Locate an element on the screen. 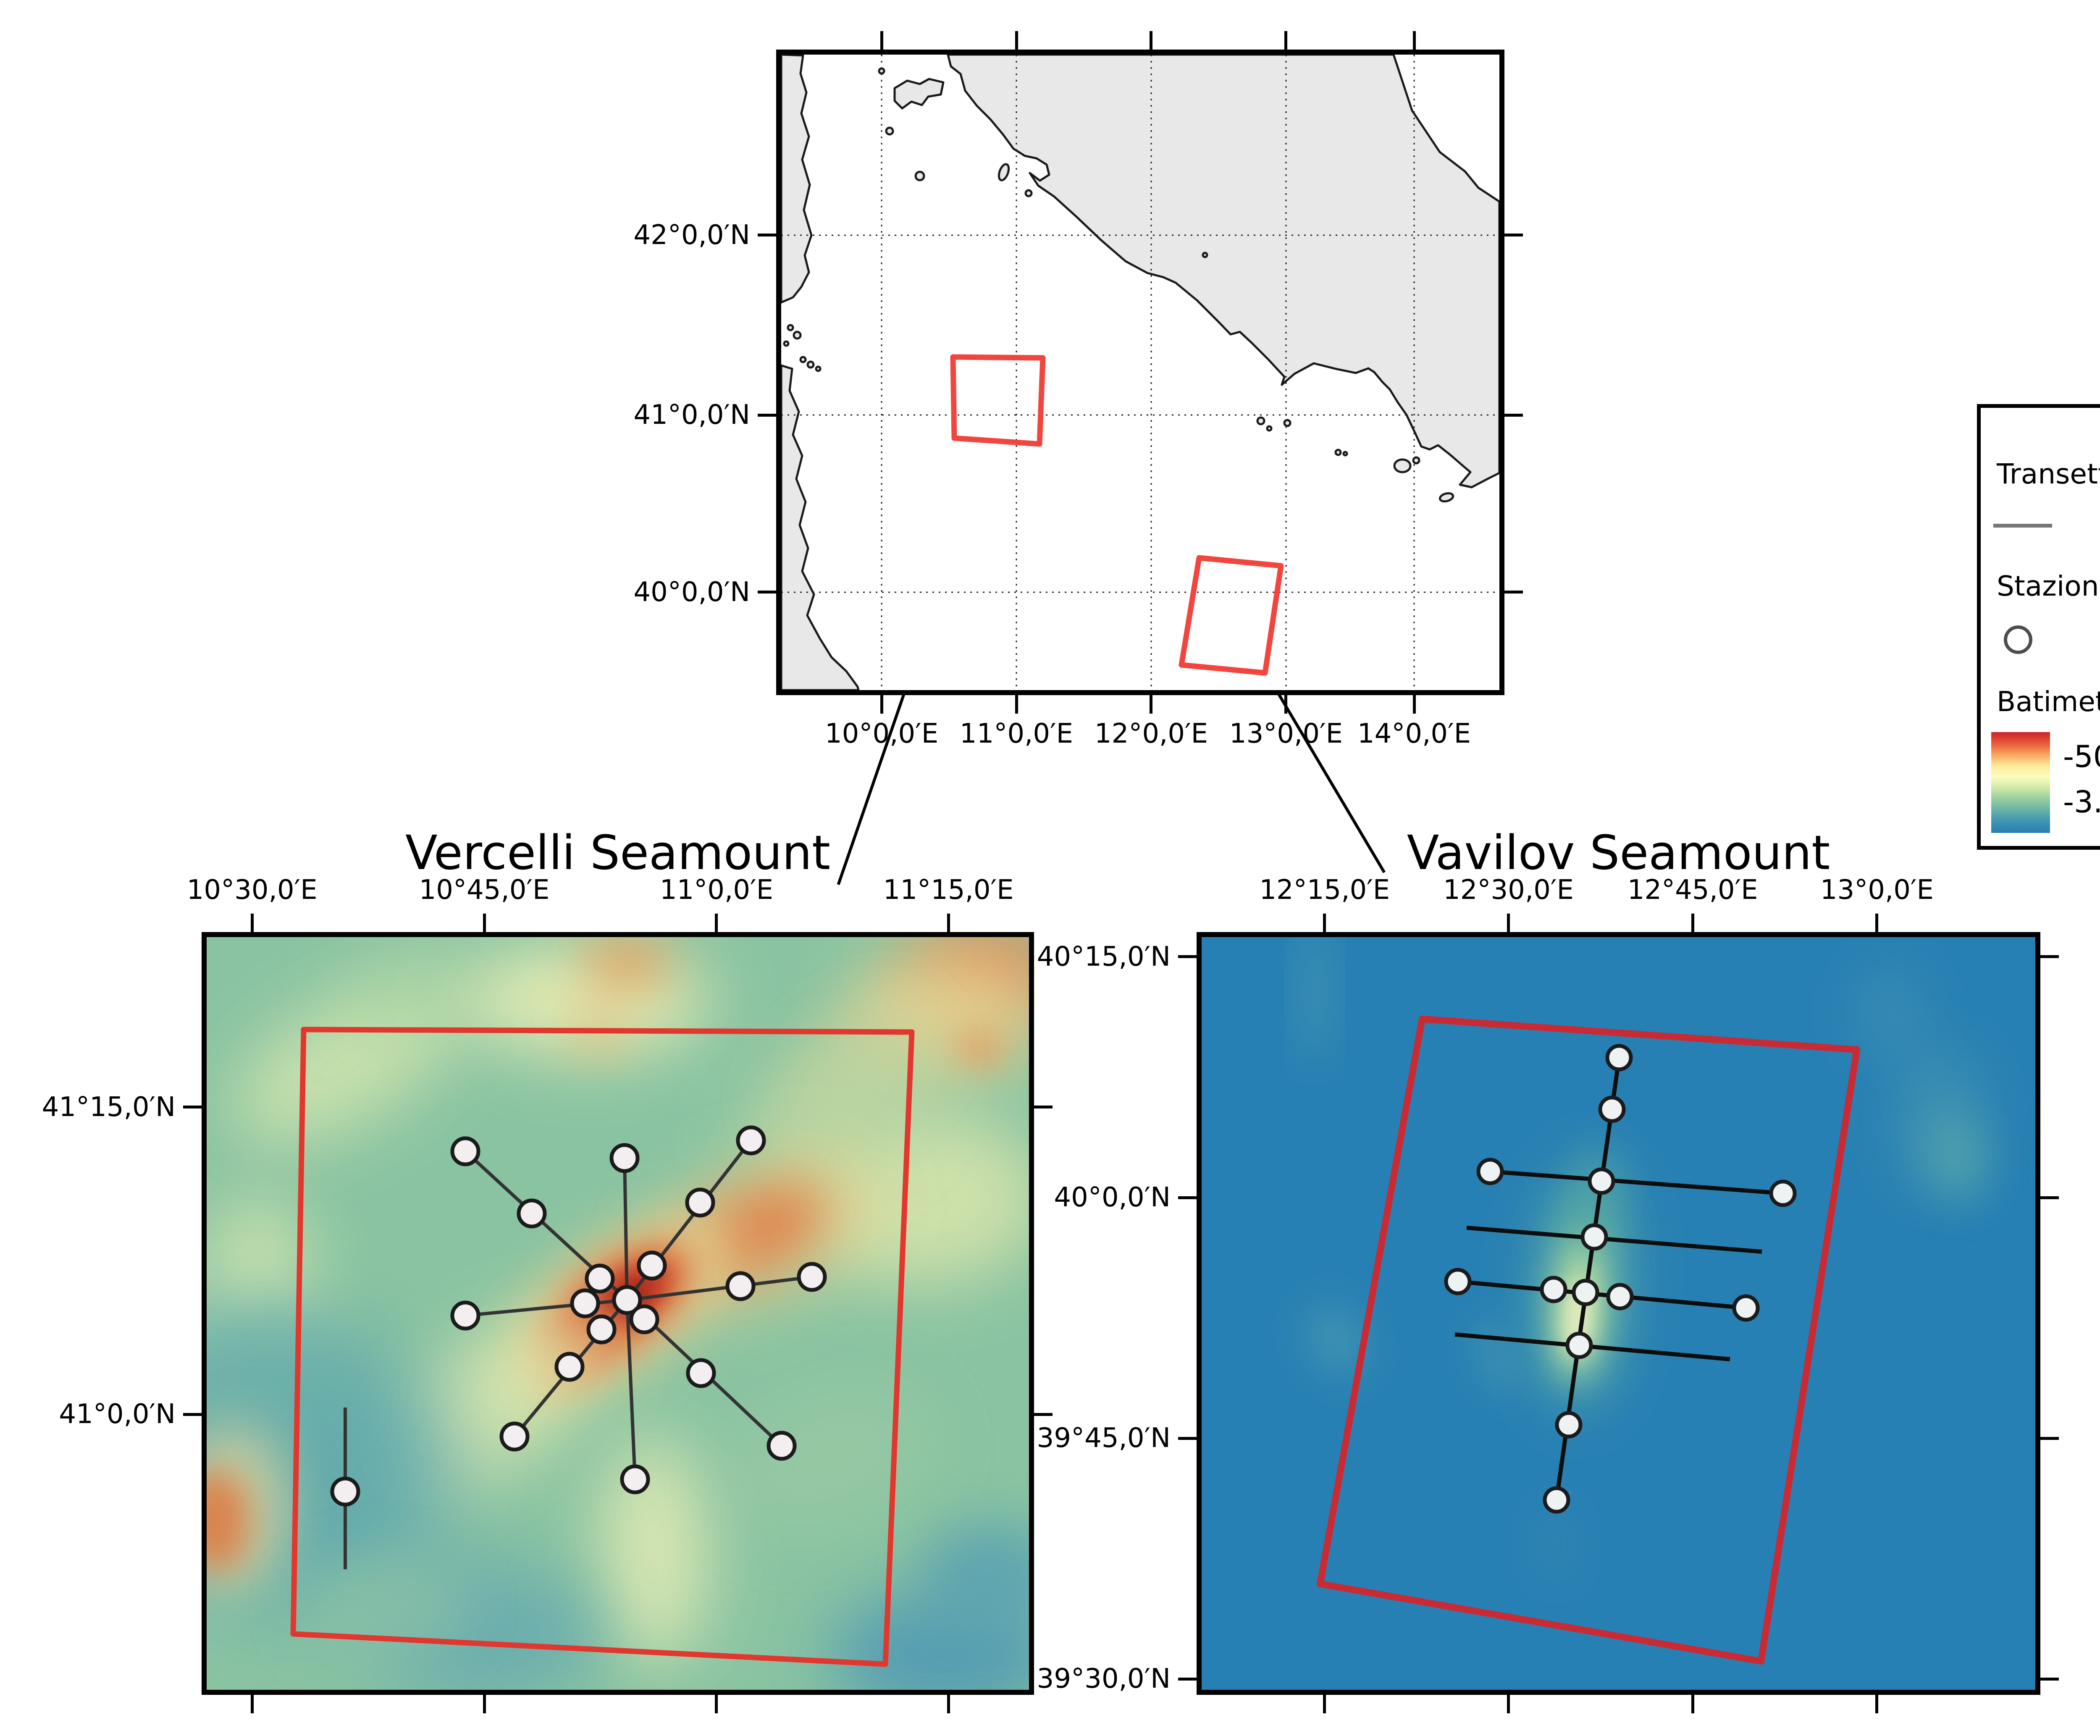 The height and width of the screenshot is (1736, 2100). vercelli-study-box is located at coordinates (998, 400).